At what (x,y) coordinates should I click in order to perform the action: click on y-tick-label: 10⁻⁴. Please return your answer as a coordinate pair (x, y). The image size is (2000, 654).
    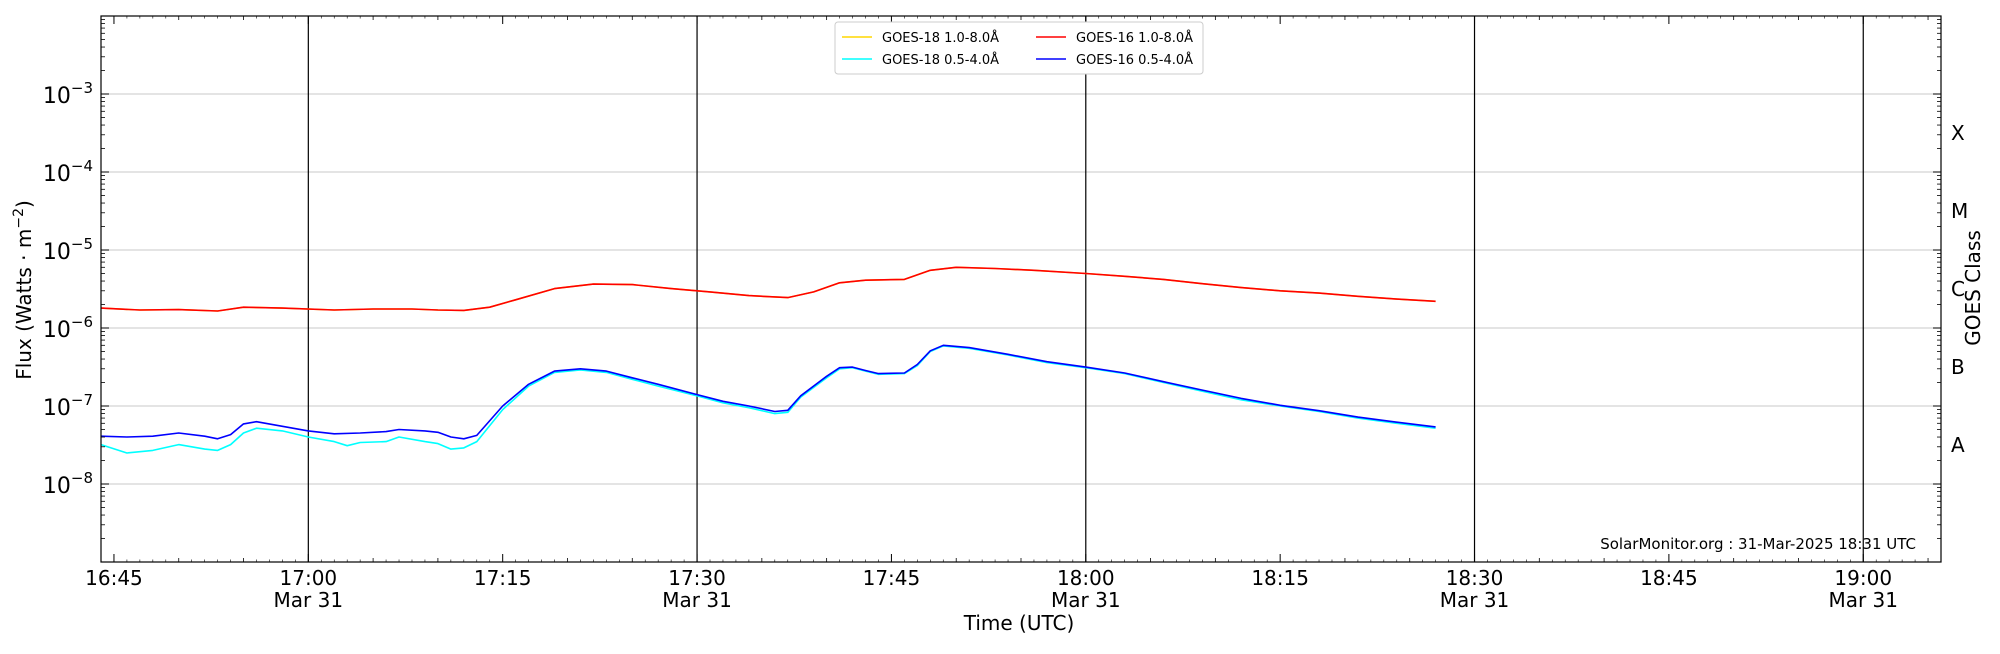
    Looking at the image, I should click on (68, 172).